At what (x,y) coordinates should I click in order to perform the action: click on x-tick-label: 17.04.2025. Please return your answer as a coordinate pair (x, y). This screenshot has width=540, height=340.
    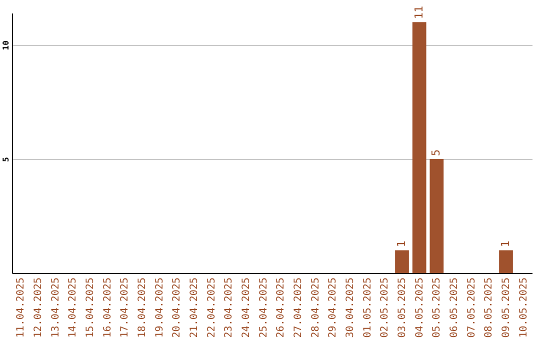
    Looking at the image, I should click on (125, 308).